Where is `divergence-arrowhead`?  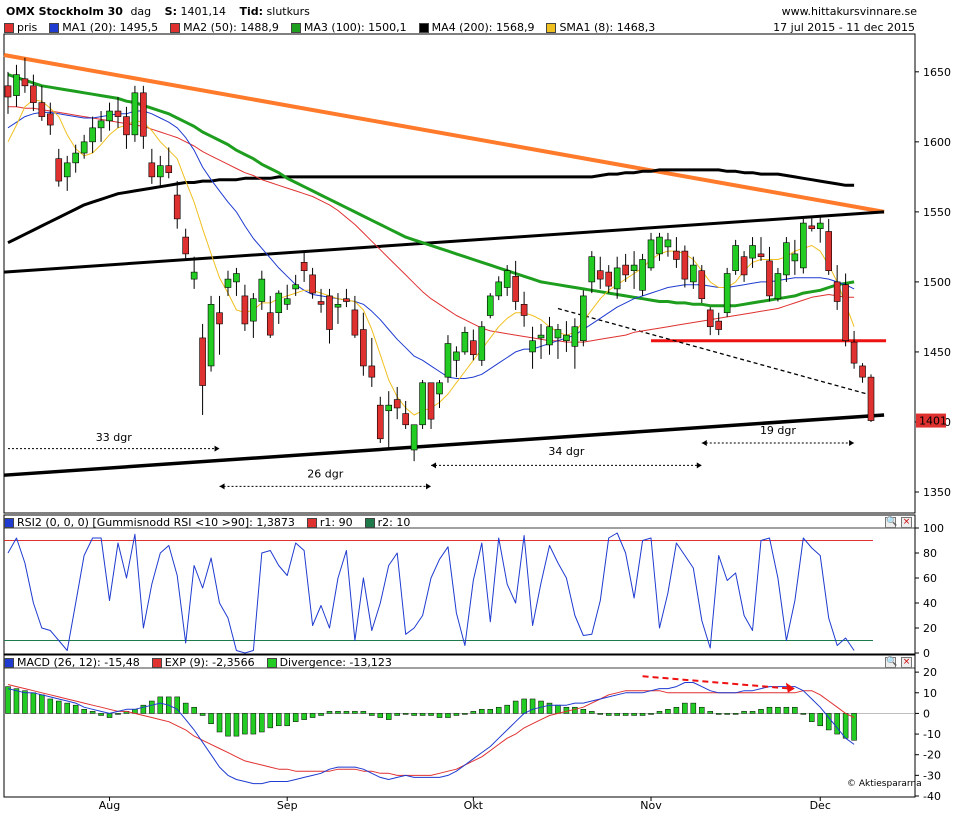
divergence-arrowhead is located at coordinates (790, 687).